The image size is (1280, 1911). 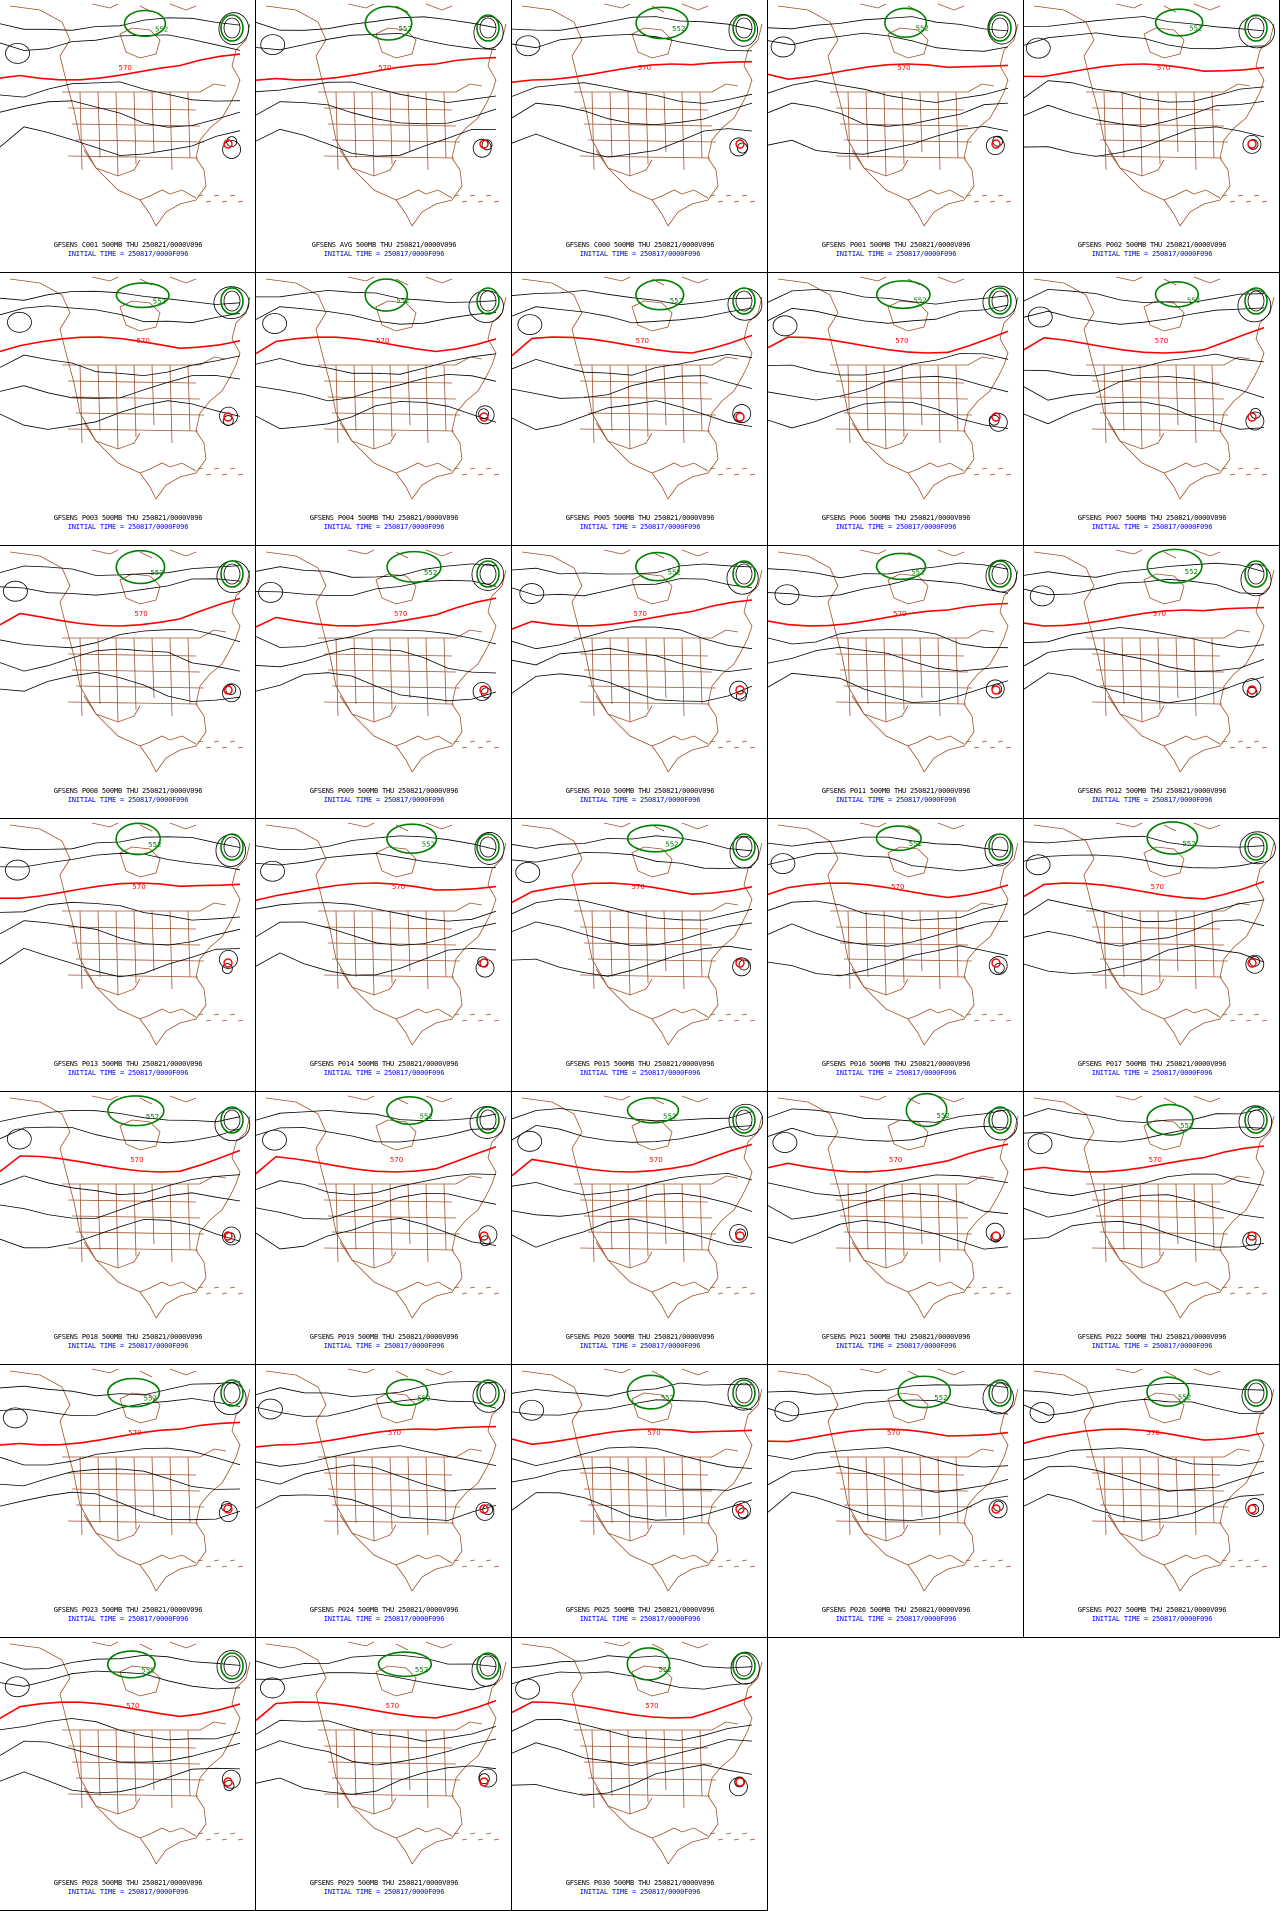 I want to click on panel-title: GFSENS P030 500MB THU 250821/0000V096, so click(x=640, y=1883).